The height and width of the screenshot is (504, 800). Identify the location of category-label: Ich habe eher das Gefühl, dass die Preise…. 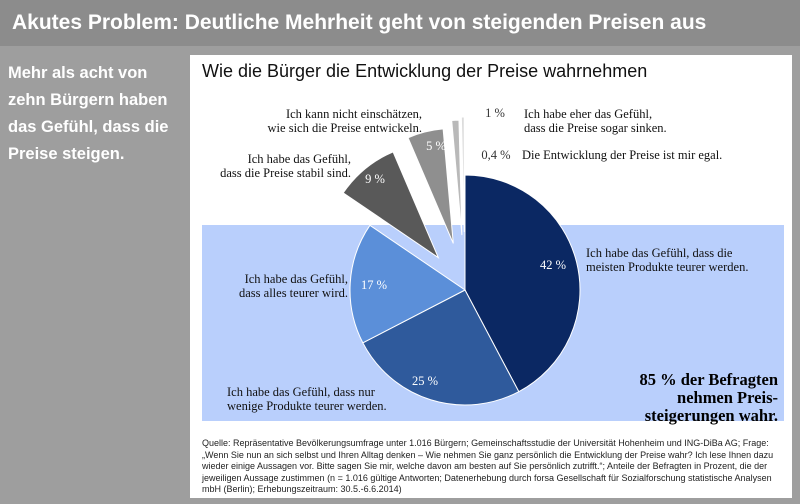
(595, 121).